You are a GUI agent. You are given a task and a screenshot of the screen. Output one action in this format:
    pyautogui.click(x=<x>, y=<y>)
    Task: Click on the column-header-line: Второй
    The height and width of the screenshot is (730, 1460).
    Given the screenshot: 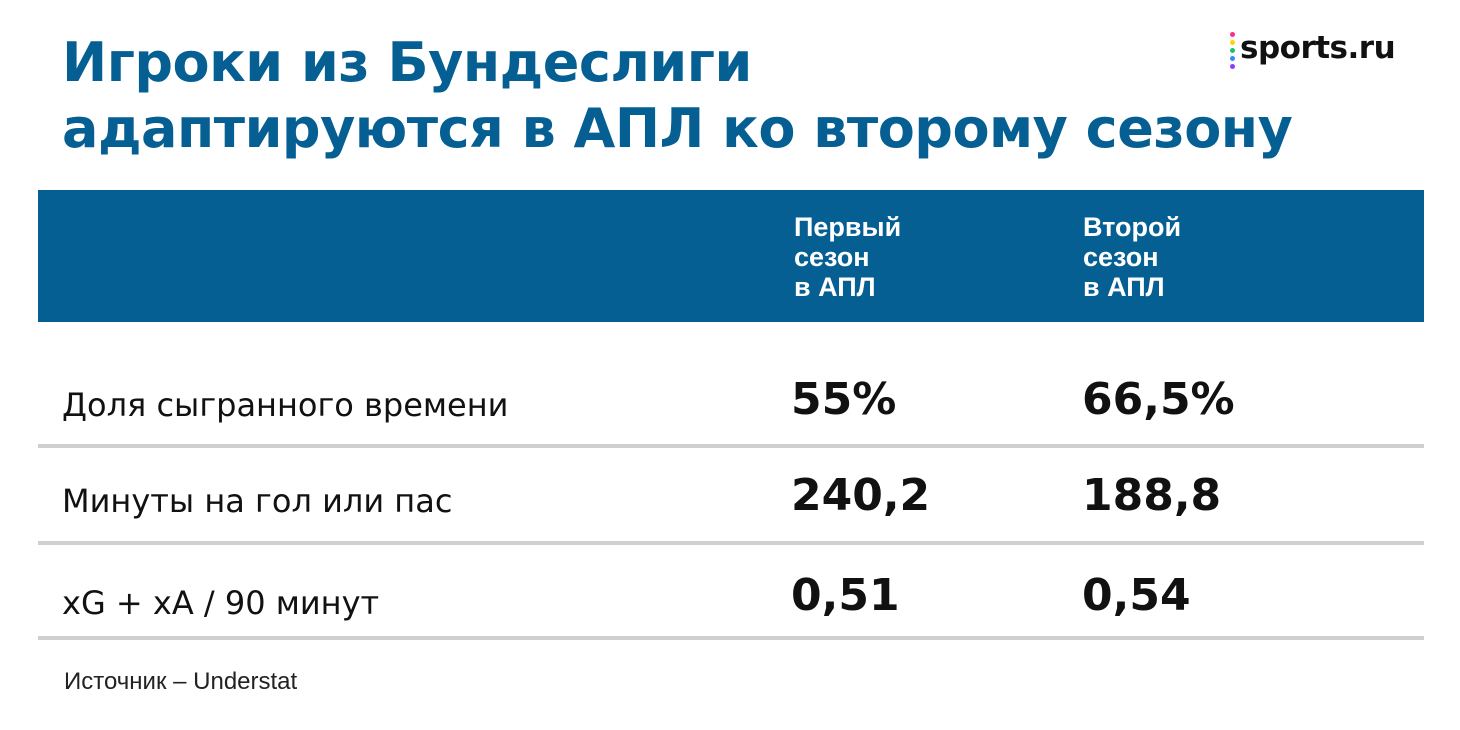 What is the action you would take?
    pyautogui.click(x=1132, y=227)
    